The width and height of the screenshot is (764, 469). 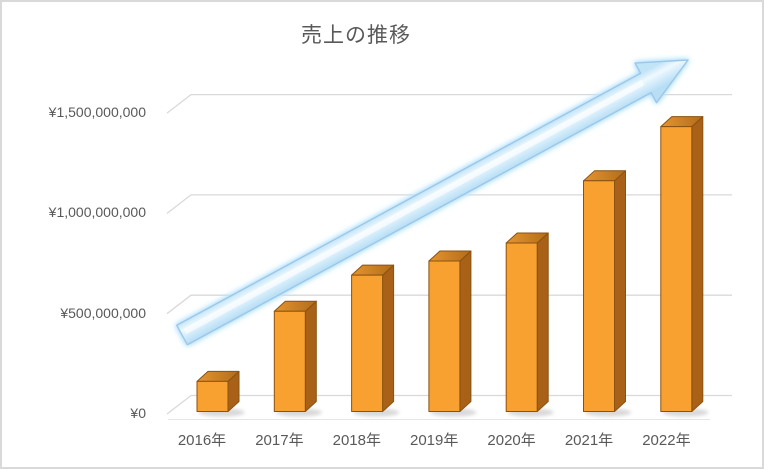 I want to click on bar-2018年, so click(x=373, y=338).